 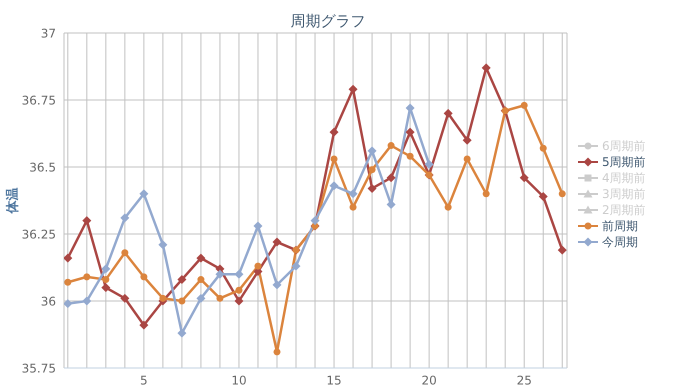 I want to click on x-tick-label: 15, so click(x=334, y=381).